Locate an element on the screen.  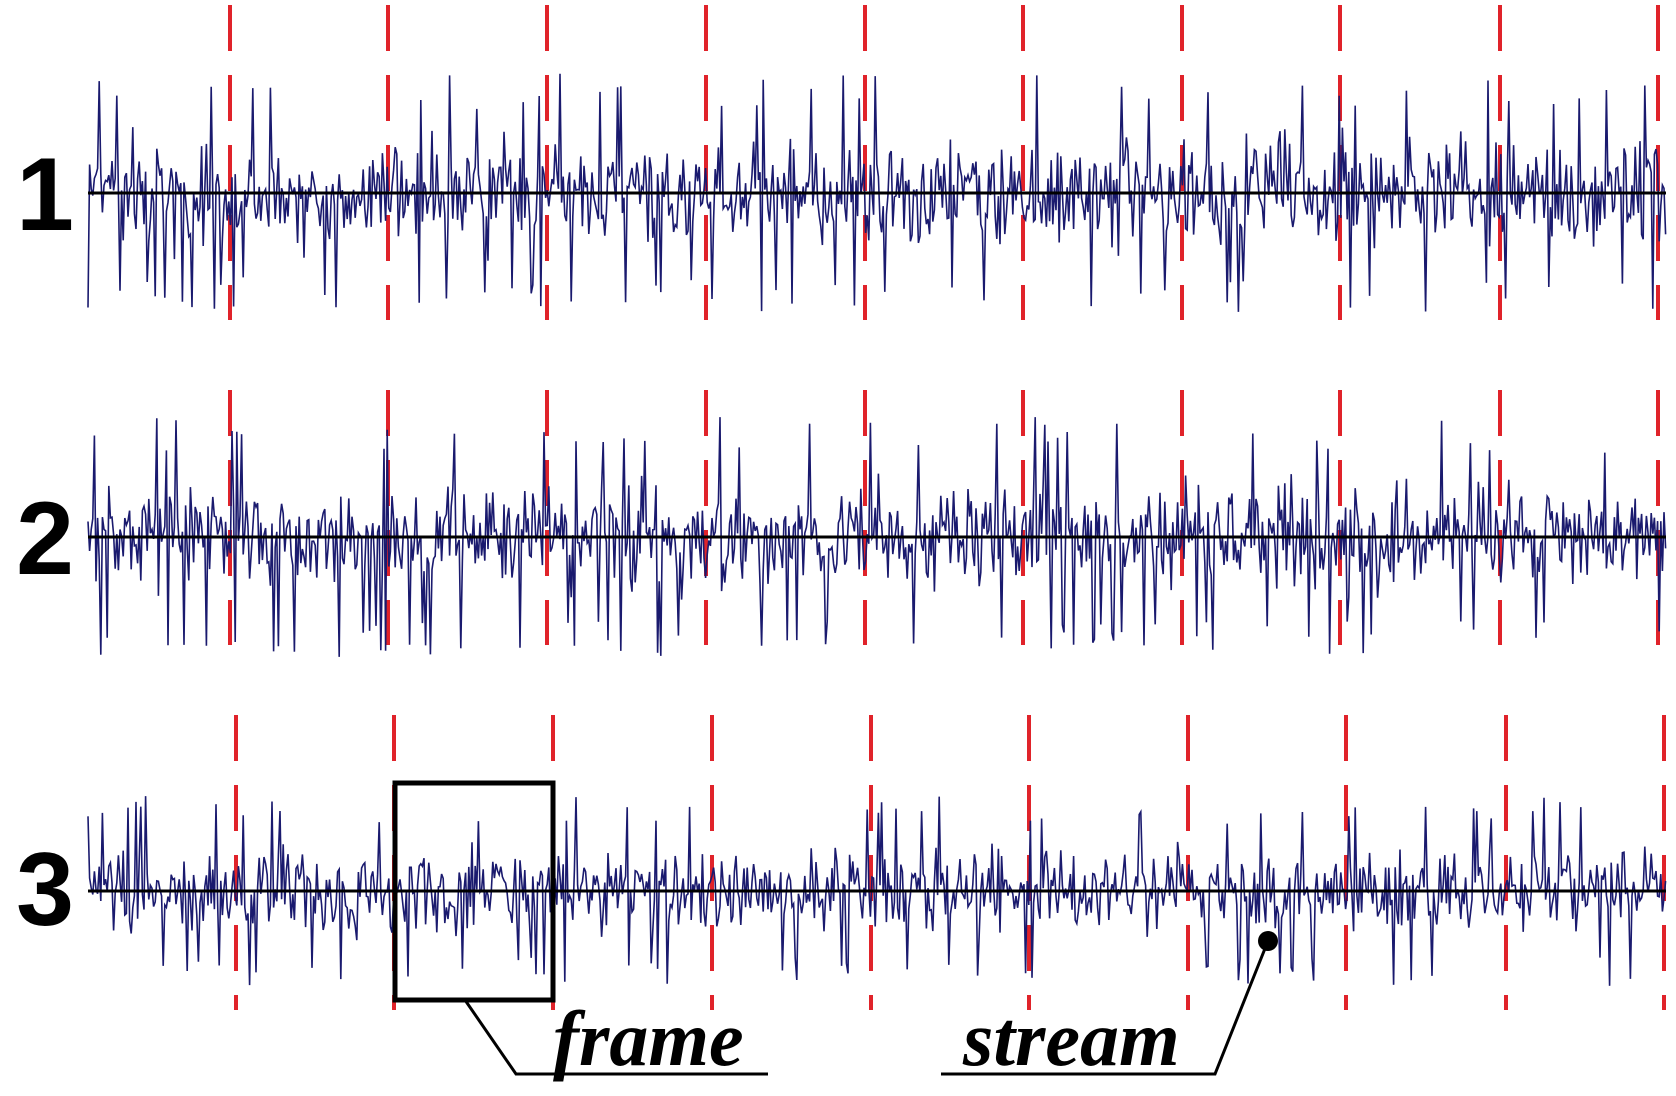
frame-leader-line is located at coordinates (615, 1037).